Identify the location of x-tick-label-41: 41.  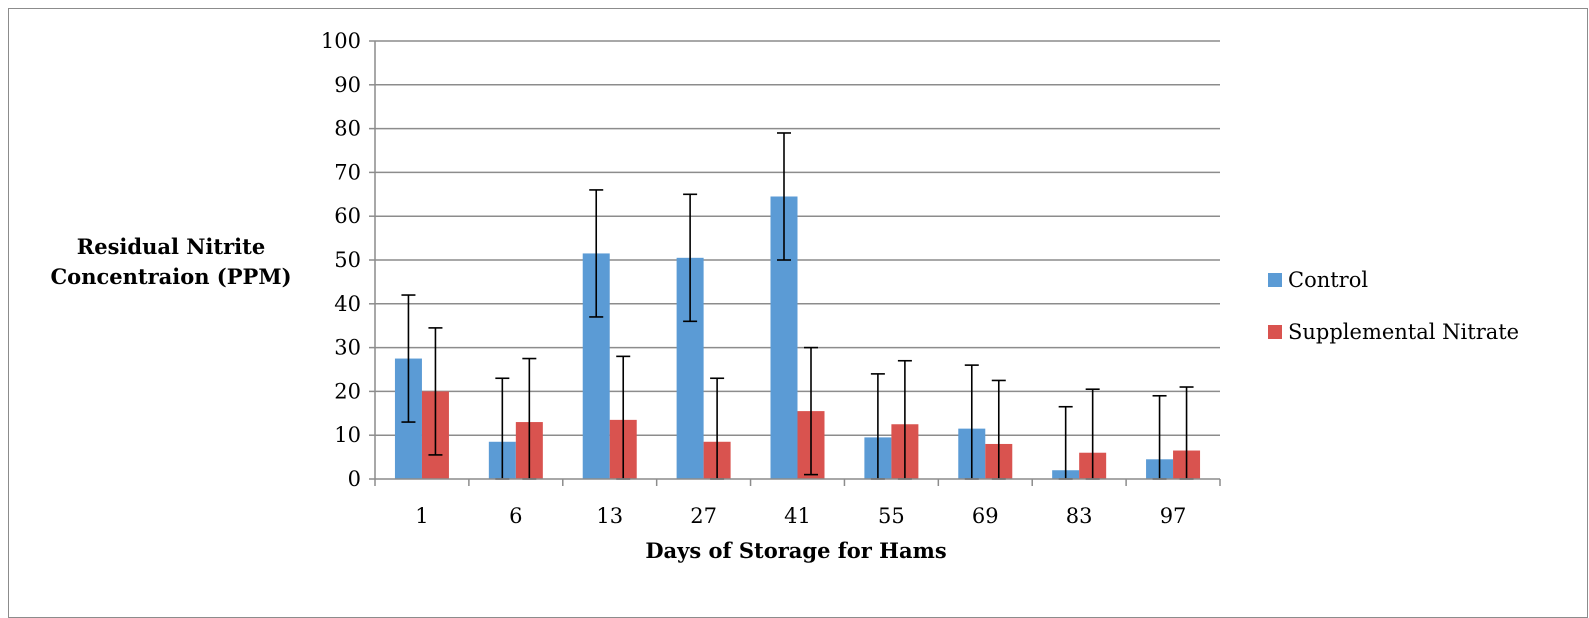
(797, 516).